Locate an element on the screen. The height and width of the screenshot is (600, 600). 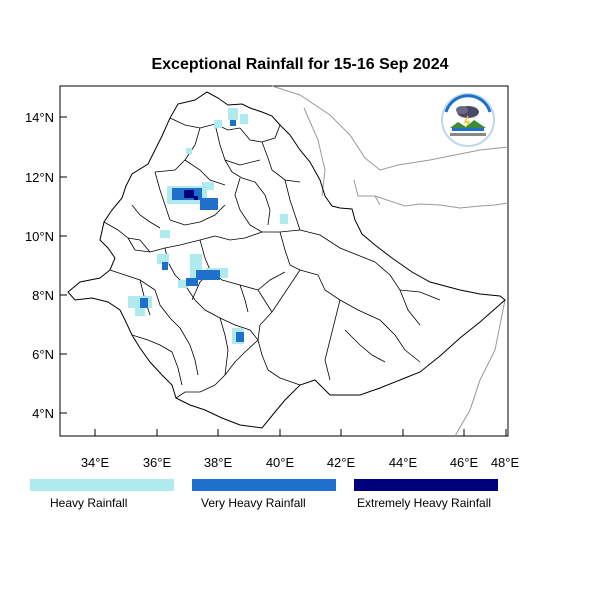
y-tick-labels: 14°N 12°N 10°N 8°N 6°N 4°N is located at coordinates (39, 265).